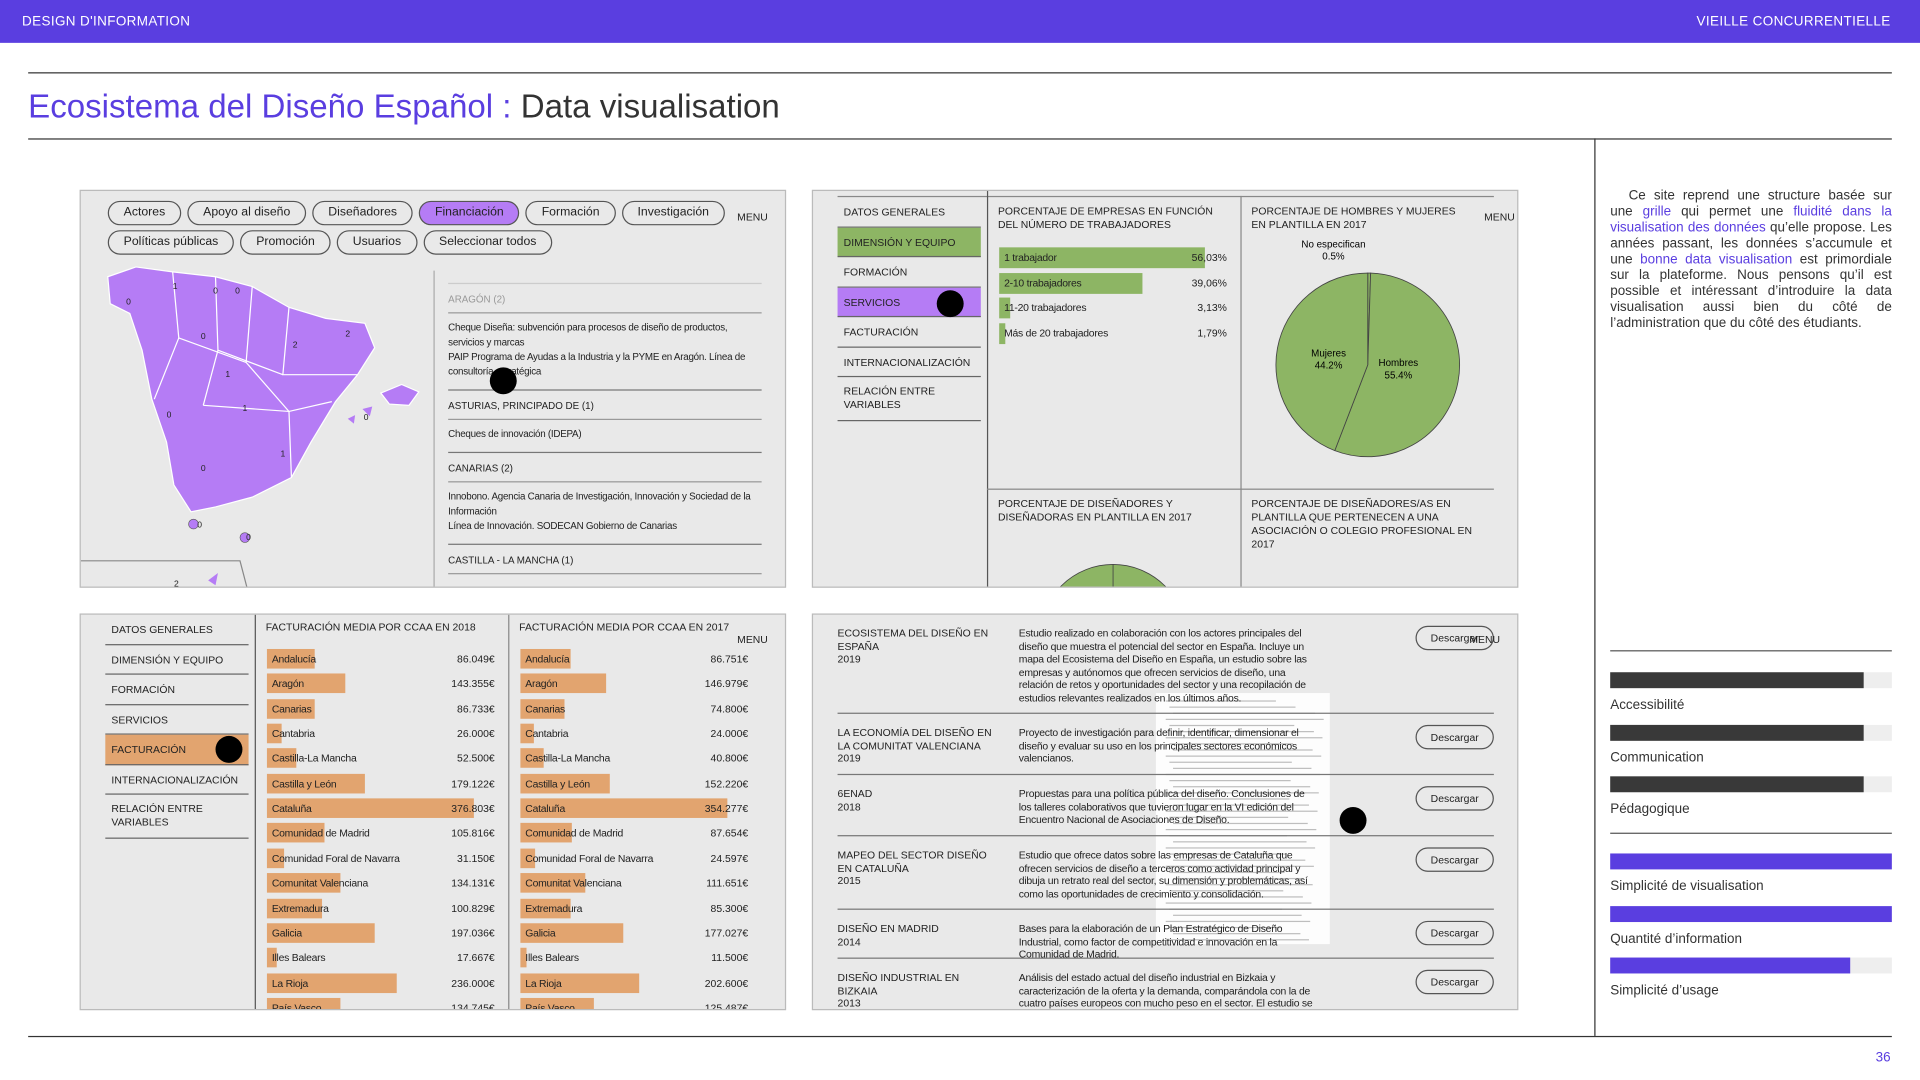 Image resolution: width=1920 pixels, height=1080 pixels. Describe the element at coordinates (605, 558) in the screenshot. I see `region-heading: CASTILLA - LA MANCHA (1)` at that location.